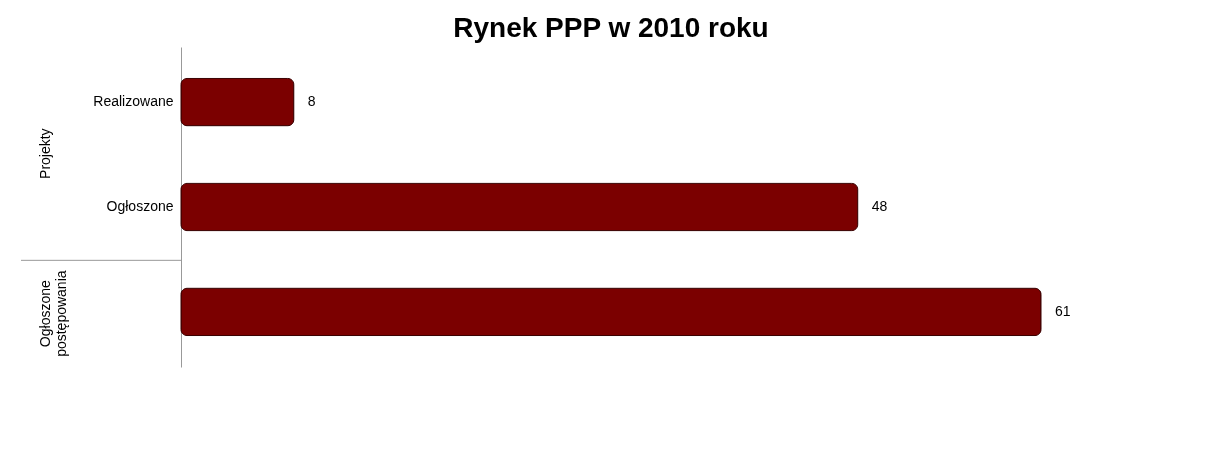 The image size is (1212, 459). I want to click on chart-title: Rynek PPP w 2010 roku, so click(611, 27).